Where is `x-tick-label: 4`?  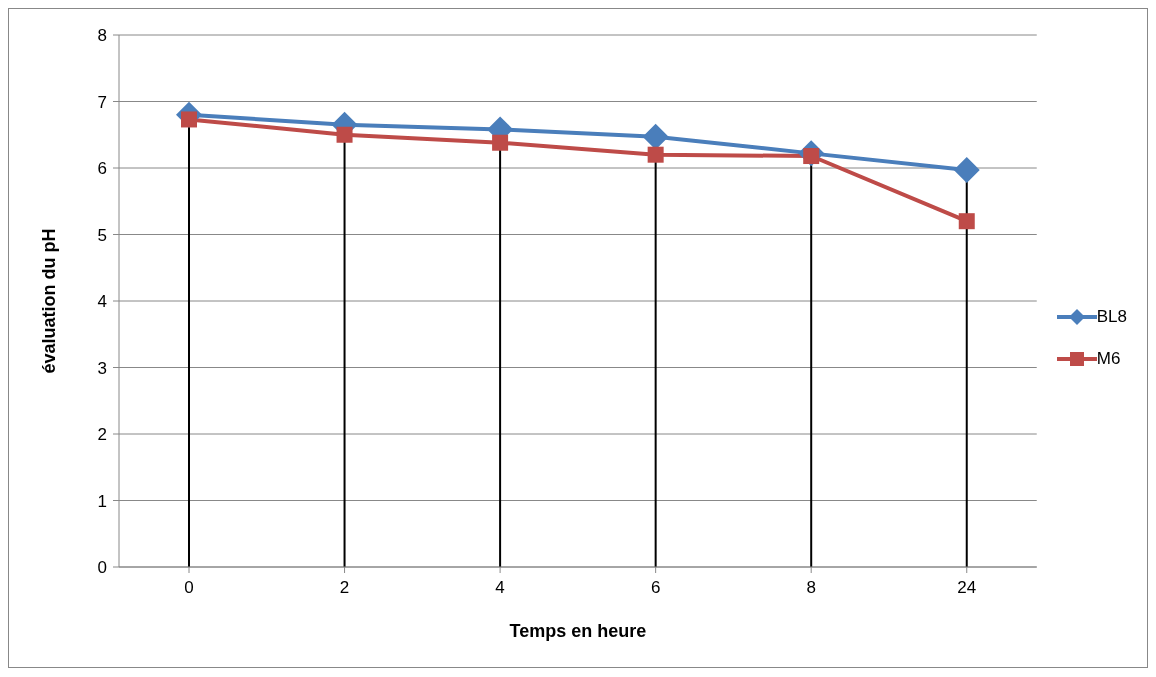
x-tick-label: 4 is located at coordinates (500, 588).